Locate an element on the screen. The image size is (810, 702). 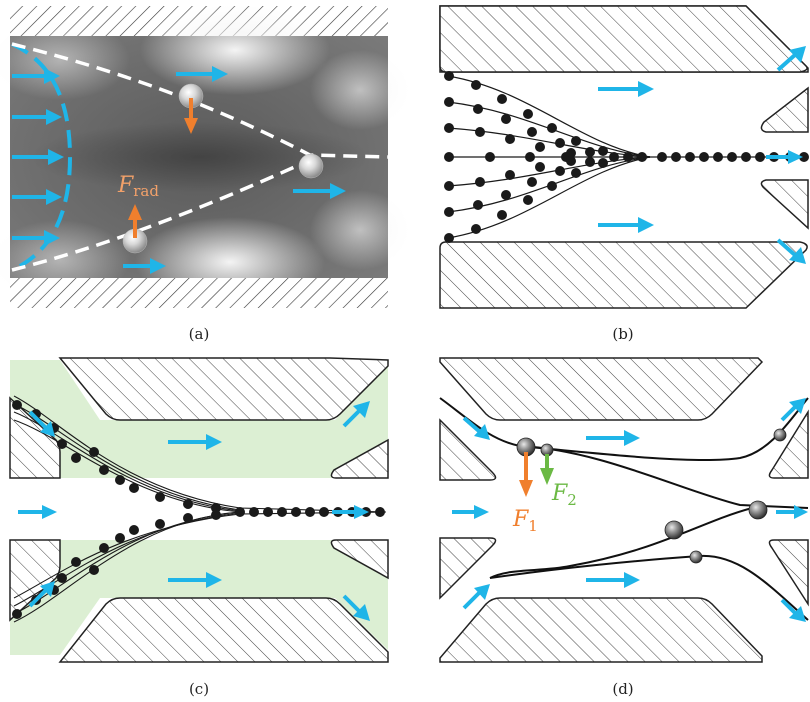
panel-d-bottom-wall is located at coordinates (601, 630).